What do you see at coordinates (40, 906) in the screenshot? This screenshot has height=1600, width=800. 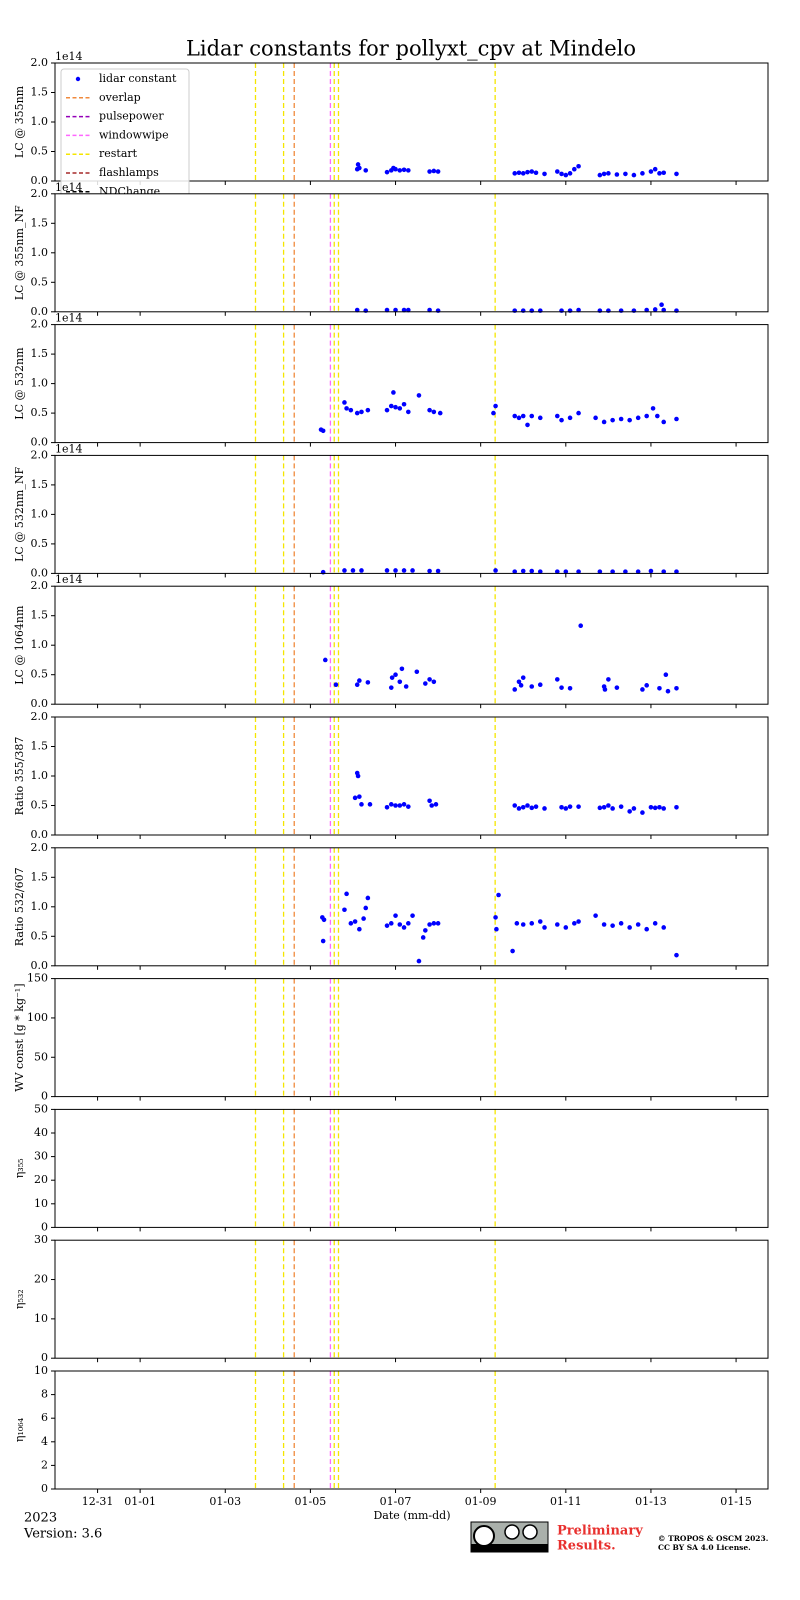 I see `y-tick-label: 1.0` at bounding box center [40, 906].